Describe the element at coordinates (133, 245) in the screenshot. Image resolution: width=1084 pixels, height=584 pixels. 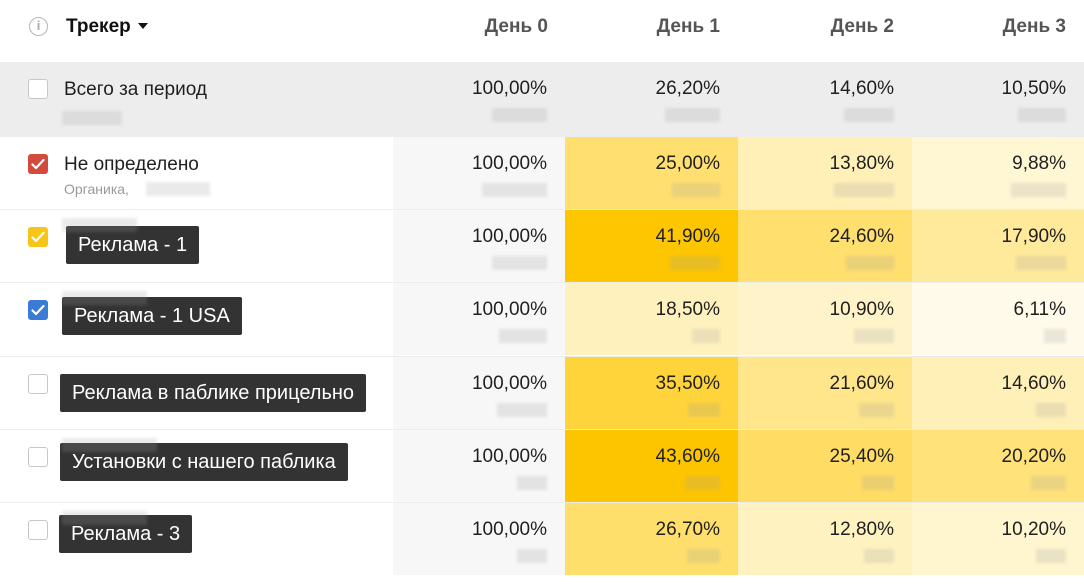
I see `tracker-name-tooltip: Реклама - 1` at that location.